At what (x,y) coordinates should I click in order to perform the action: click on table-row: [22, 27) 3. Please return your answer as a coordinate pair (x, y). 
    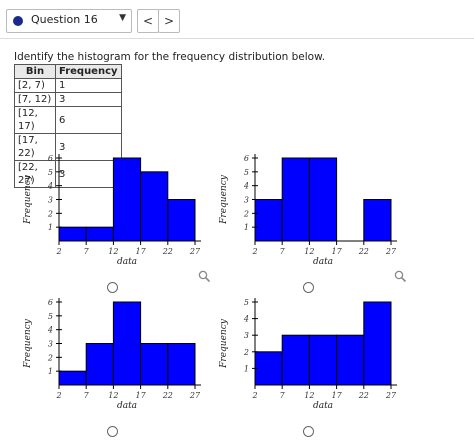
    Looking at the image, I should click on (68, 174).